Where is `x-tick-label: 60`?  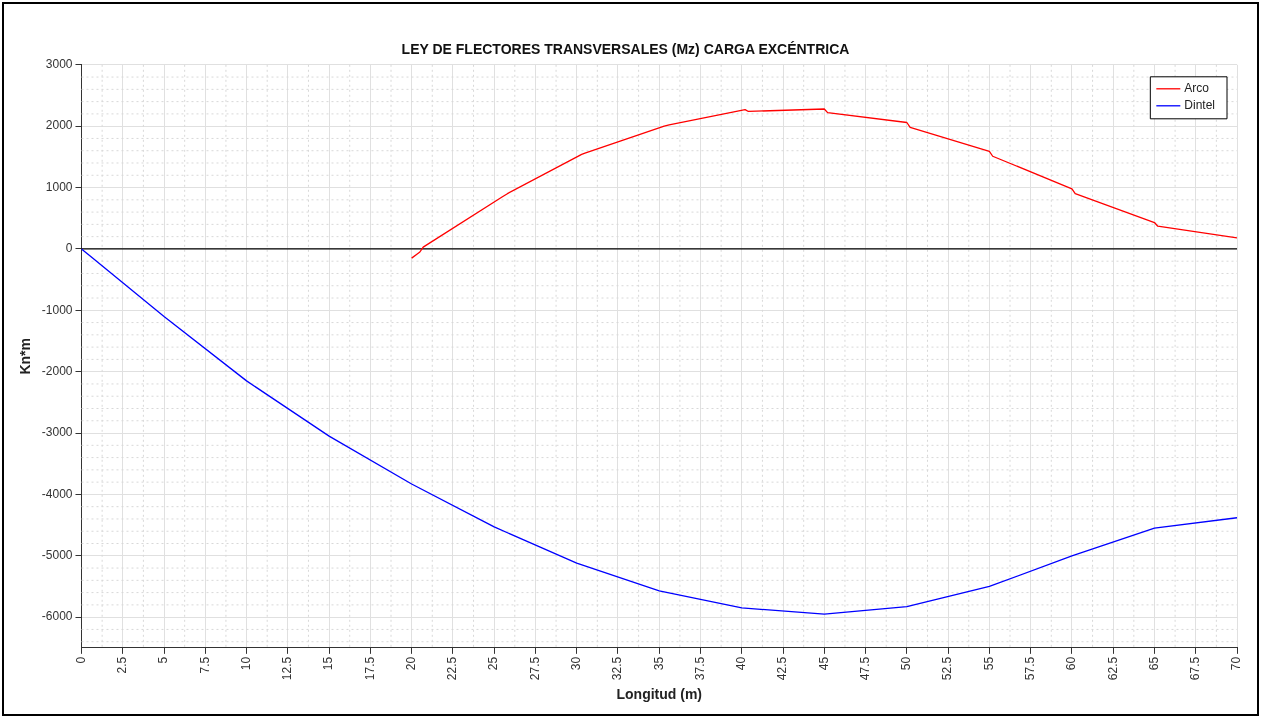 x-tick-label: 60 is located at coordinates (1071, 663).